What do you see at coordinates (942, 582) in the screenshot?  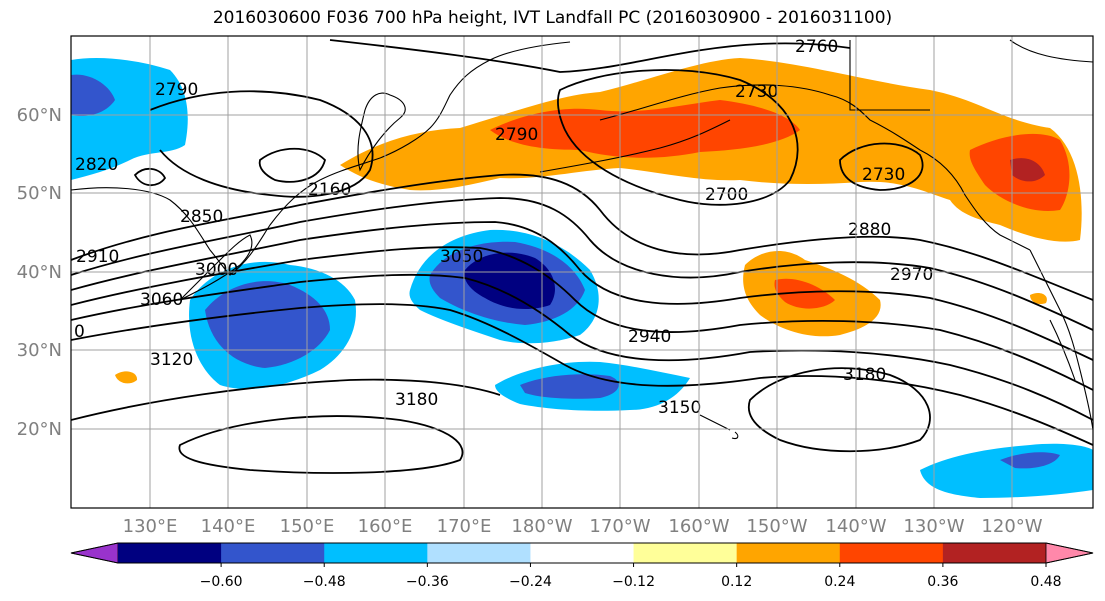 I see `colorbar-tick-label: 0.36` at bounding box center [942, 582].